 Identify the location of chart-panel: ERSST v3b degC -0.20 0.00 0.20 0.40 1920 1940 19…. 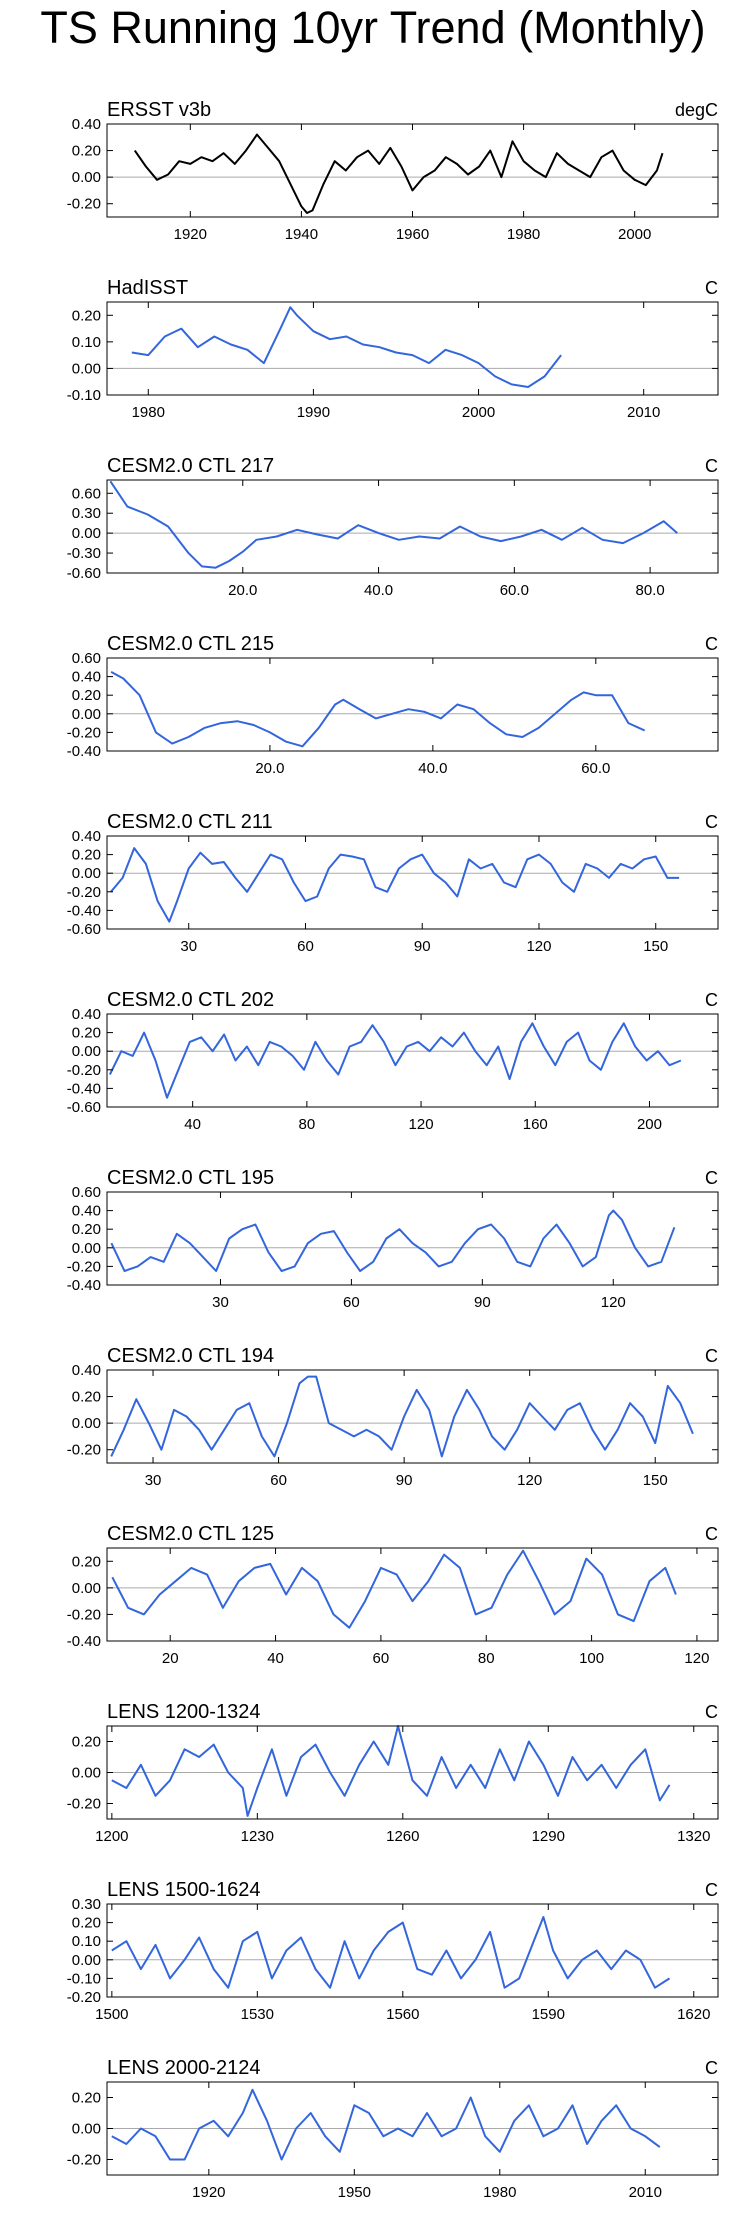
(373, 176).